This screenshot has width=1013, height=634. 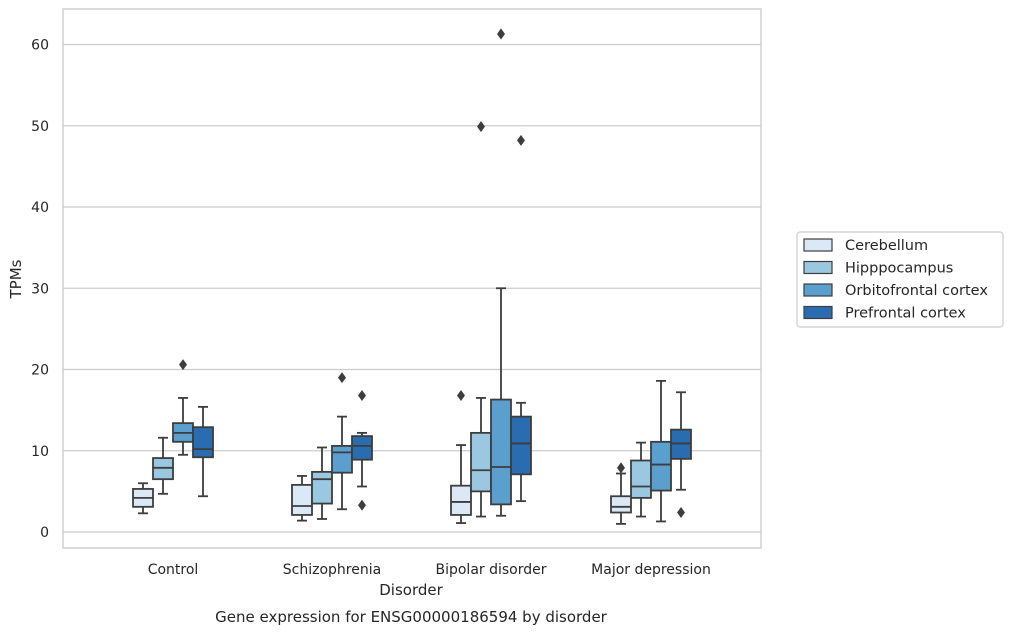 What do you see at coordinates (651, 570) in the screenshot?
I see `x-tick-label: Major depression` at bounding box center [651, 570].